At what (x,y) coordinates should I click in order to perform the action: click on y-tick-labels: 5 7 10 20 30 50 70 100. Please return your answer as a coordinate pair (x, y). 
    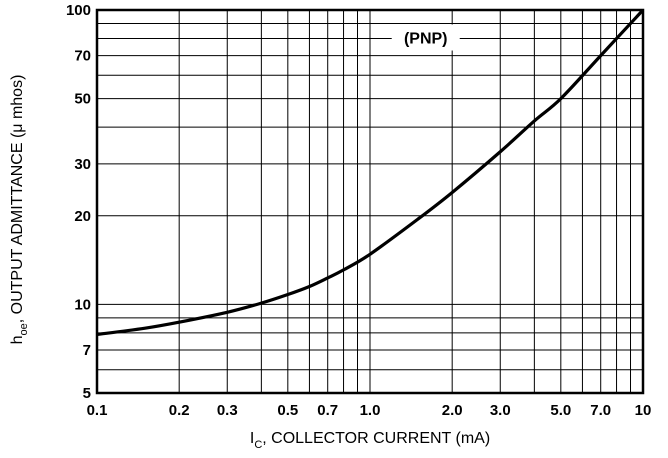
    Looking at the image, I should click on (78, 202).